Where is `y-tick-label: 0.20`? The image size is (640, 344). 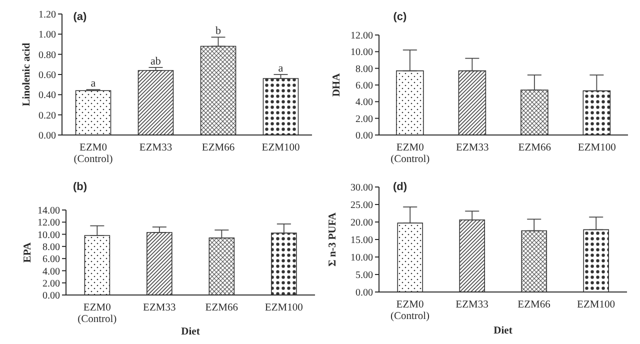
y-tick-label: 0.20 is located at coordinates (47, 116).